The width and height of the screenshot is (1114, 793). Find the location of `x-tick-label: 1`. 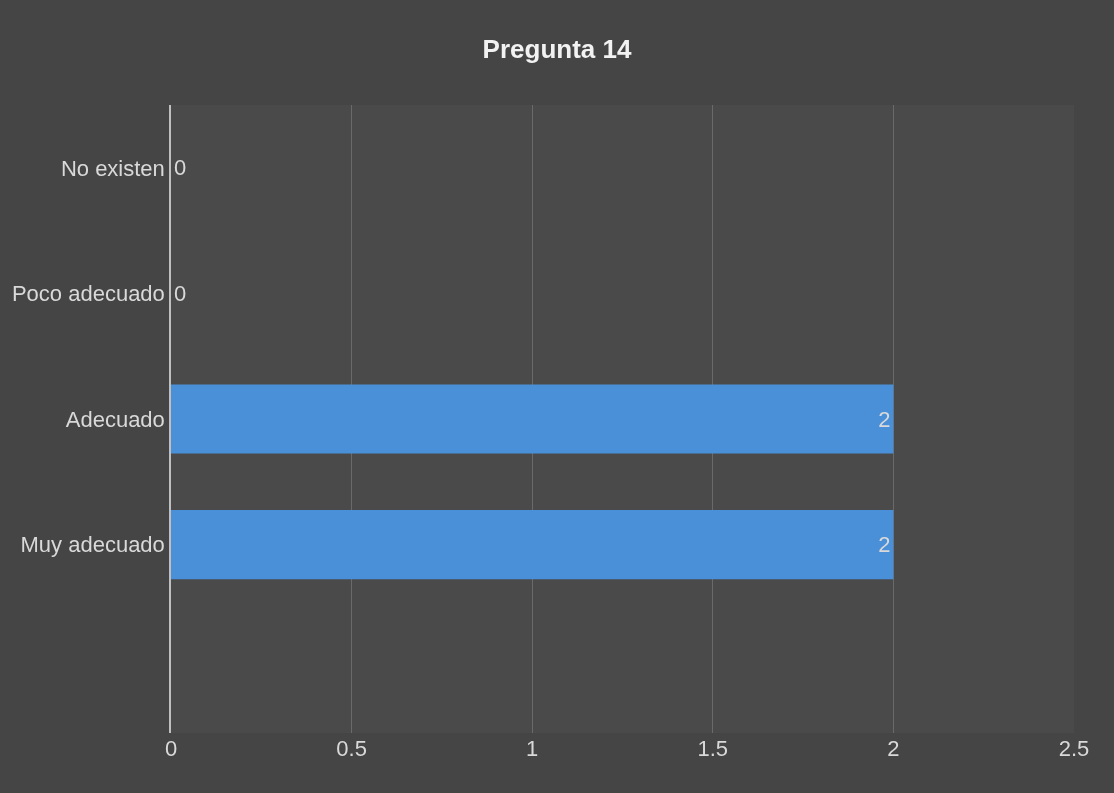

x-tick-label: 1 is located at coordinates (532, 748).